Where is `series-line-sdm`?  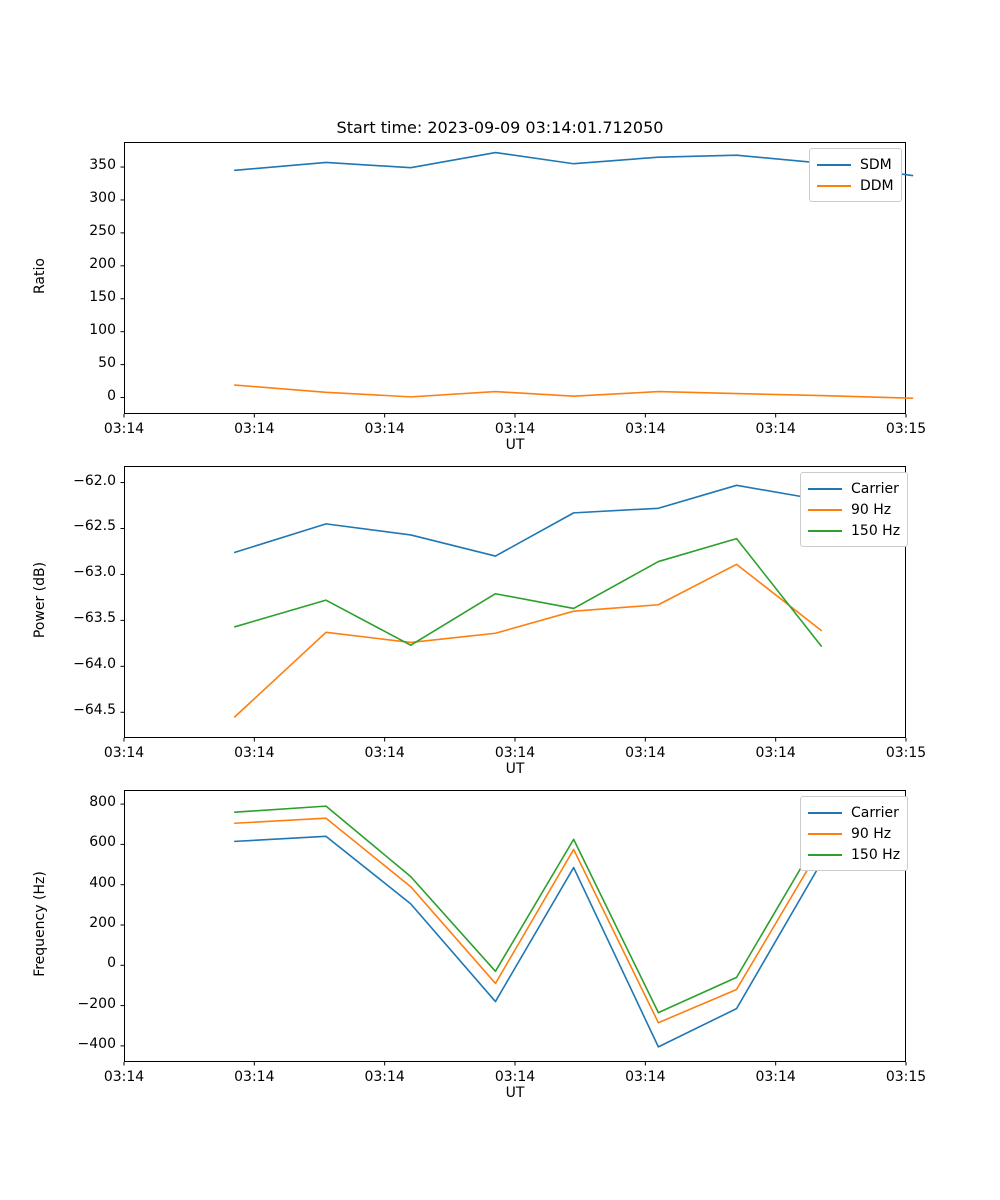 series-line-sdm is located at coordinates (573, 164).